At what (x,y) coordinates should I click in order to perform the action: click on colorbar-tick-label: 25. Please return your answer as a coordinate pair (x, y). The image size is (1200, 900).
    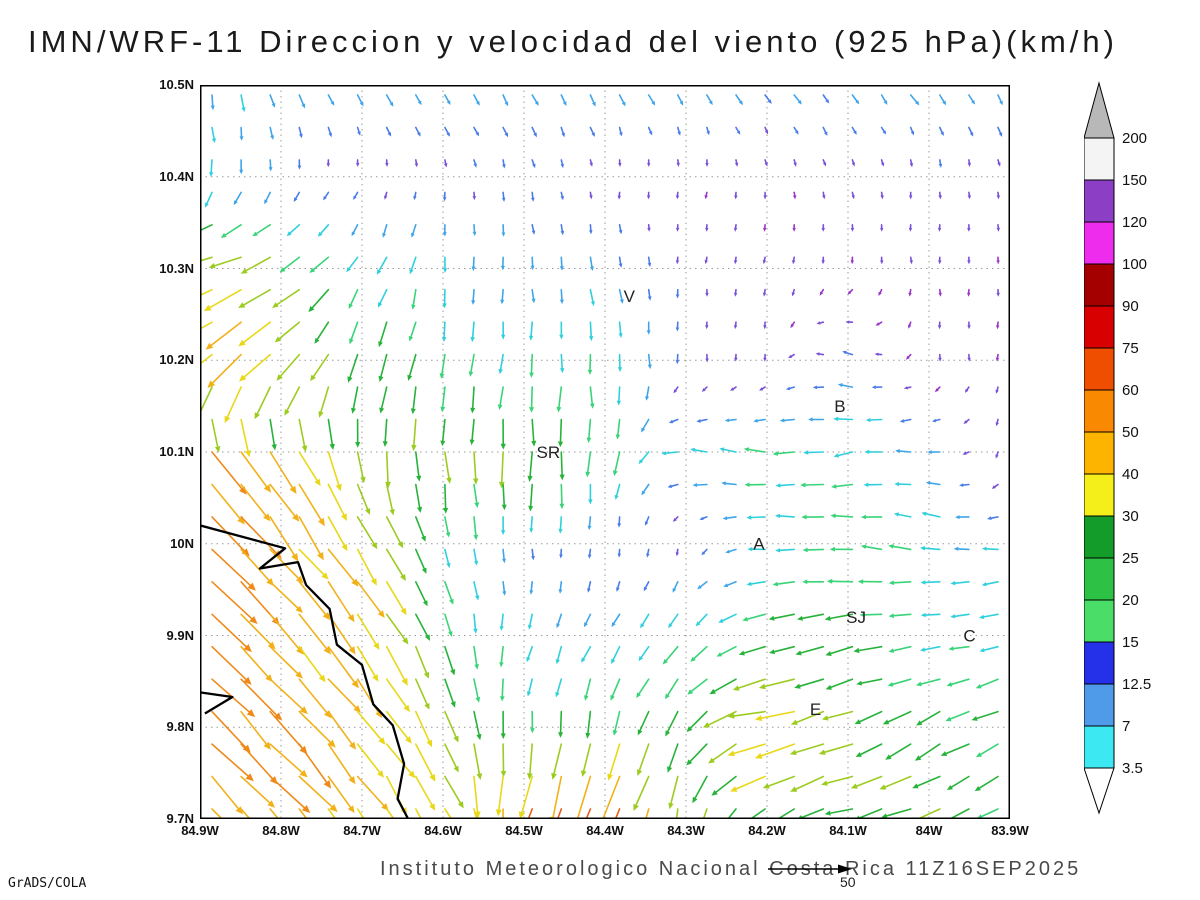
    Looking at the image, I should click on (1130, 558).